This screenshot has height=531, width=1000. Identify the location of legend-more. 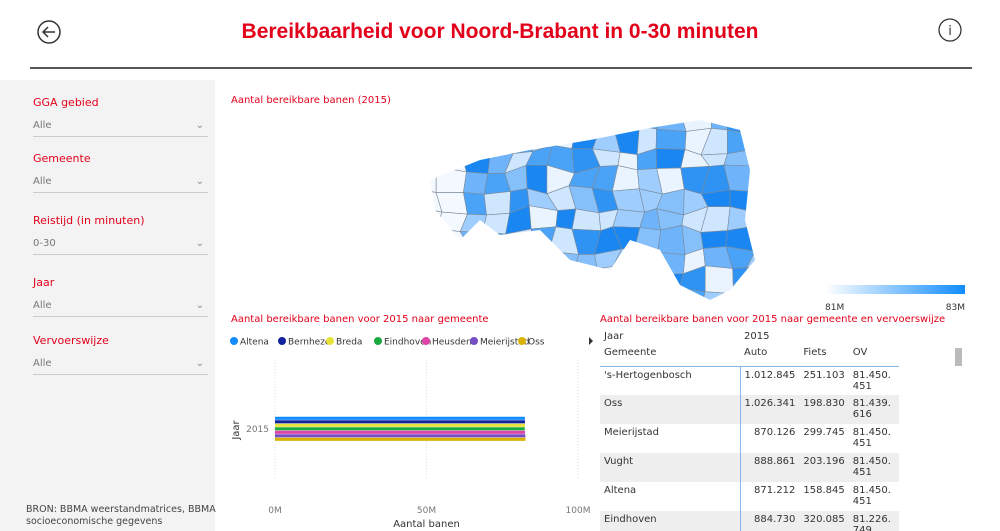
(591, 341).